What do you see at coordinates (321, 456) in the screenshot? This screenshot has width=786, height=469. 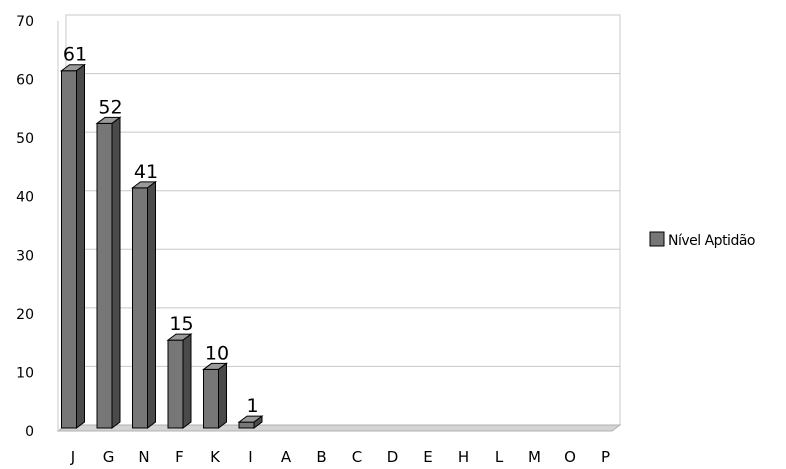 I see `x-tick-label-B: B` at bounding box center [321, 456].